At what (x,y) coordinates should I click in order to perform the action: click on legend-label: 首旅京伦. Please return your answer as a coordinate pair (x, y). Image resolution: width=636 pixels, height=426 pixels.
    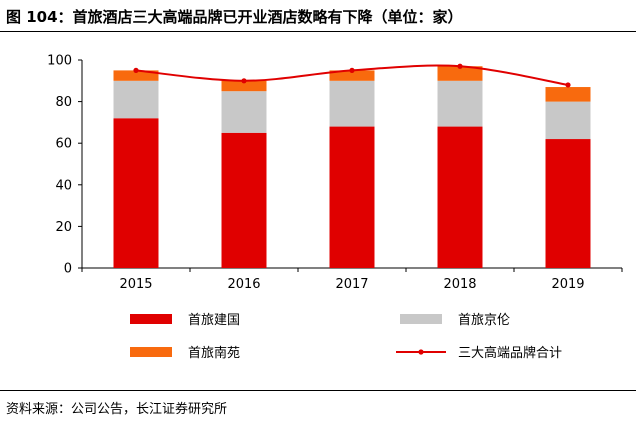
    Looking at the image, I should click on (484, 320).